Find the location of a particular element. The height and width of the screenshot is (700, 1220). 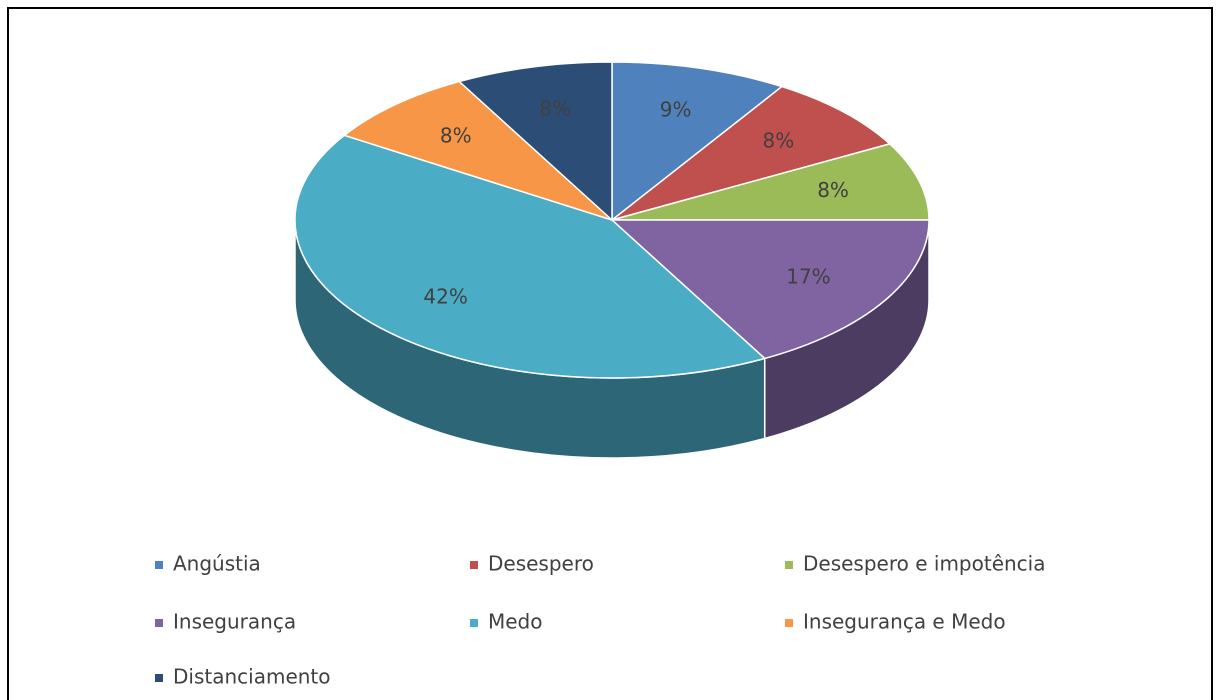

legend-label: Distanciamento is located at coordinates (252, 677).